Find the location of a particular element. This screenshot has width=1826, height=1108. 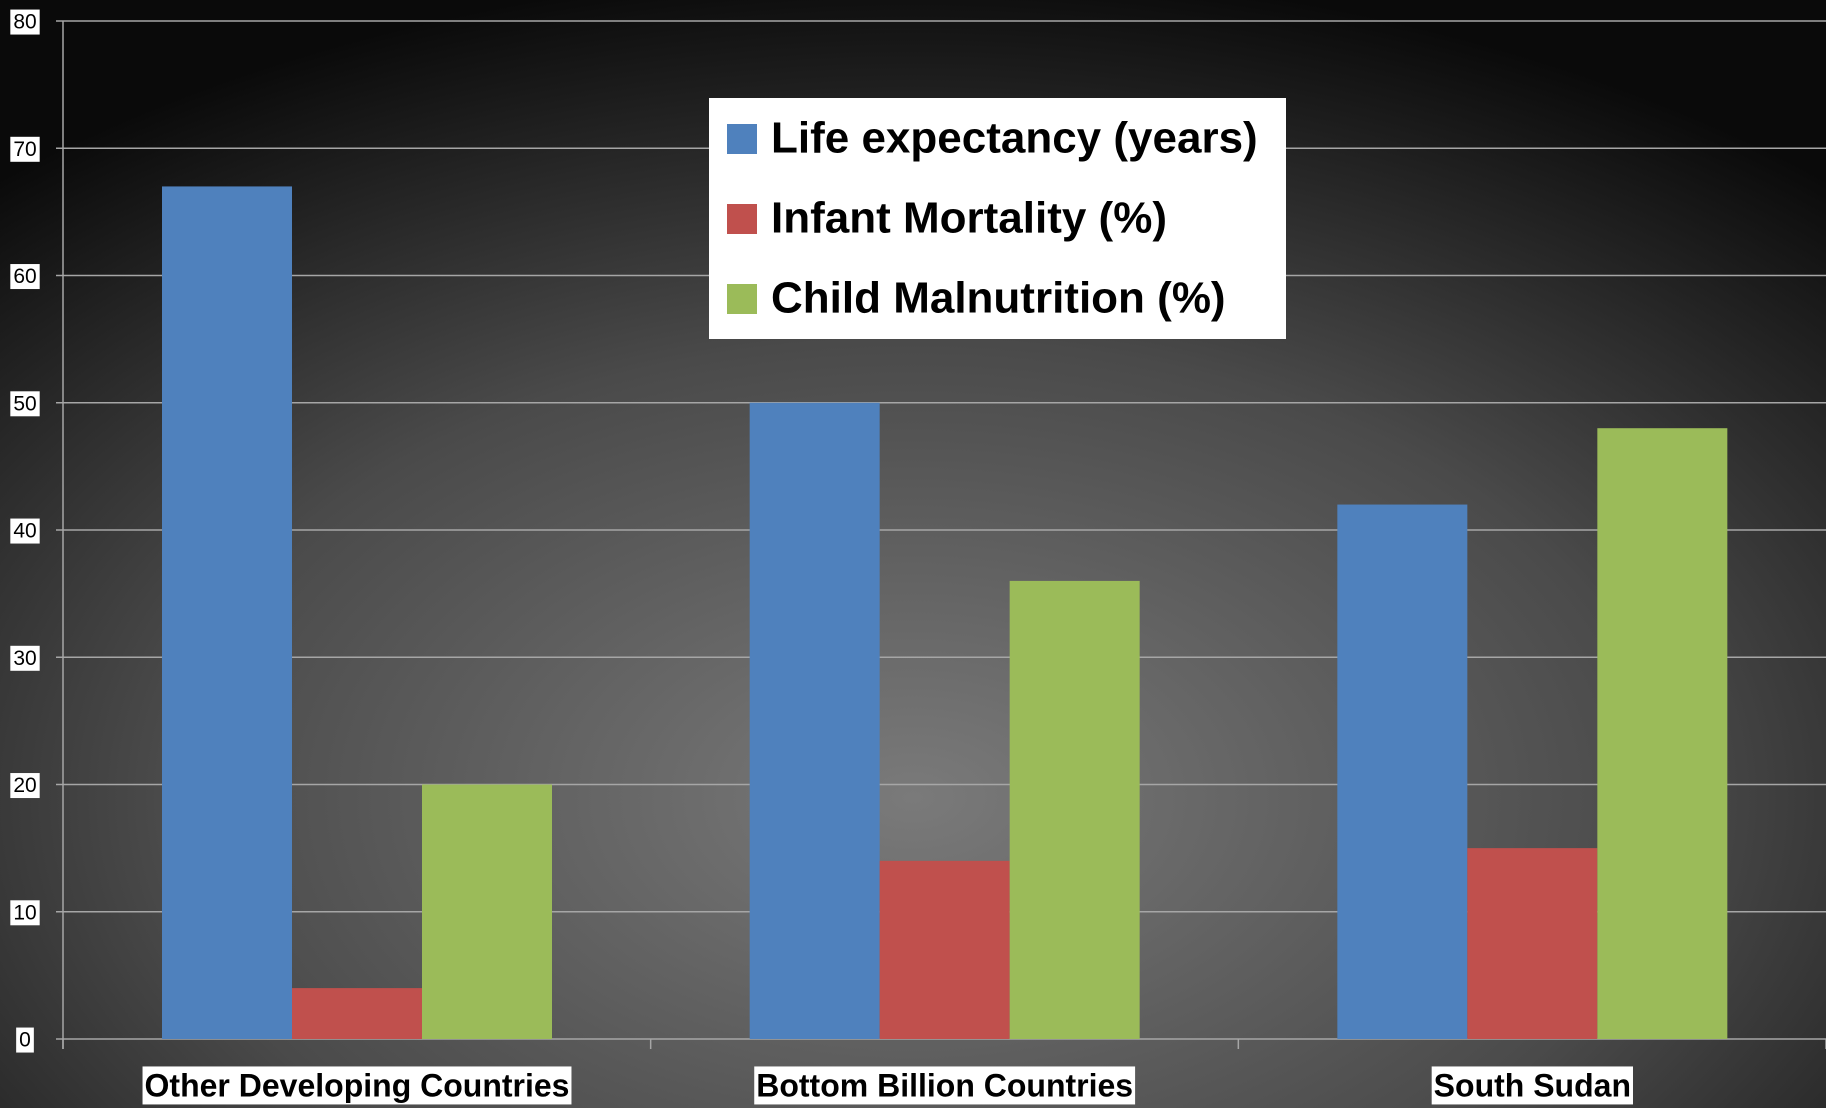

y-tick-label: 0 is located at coordinates (25, 1040).